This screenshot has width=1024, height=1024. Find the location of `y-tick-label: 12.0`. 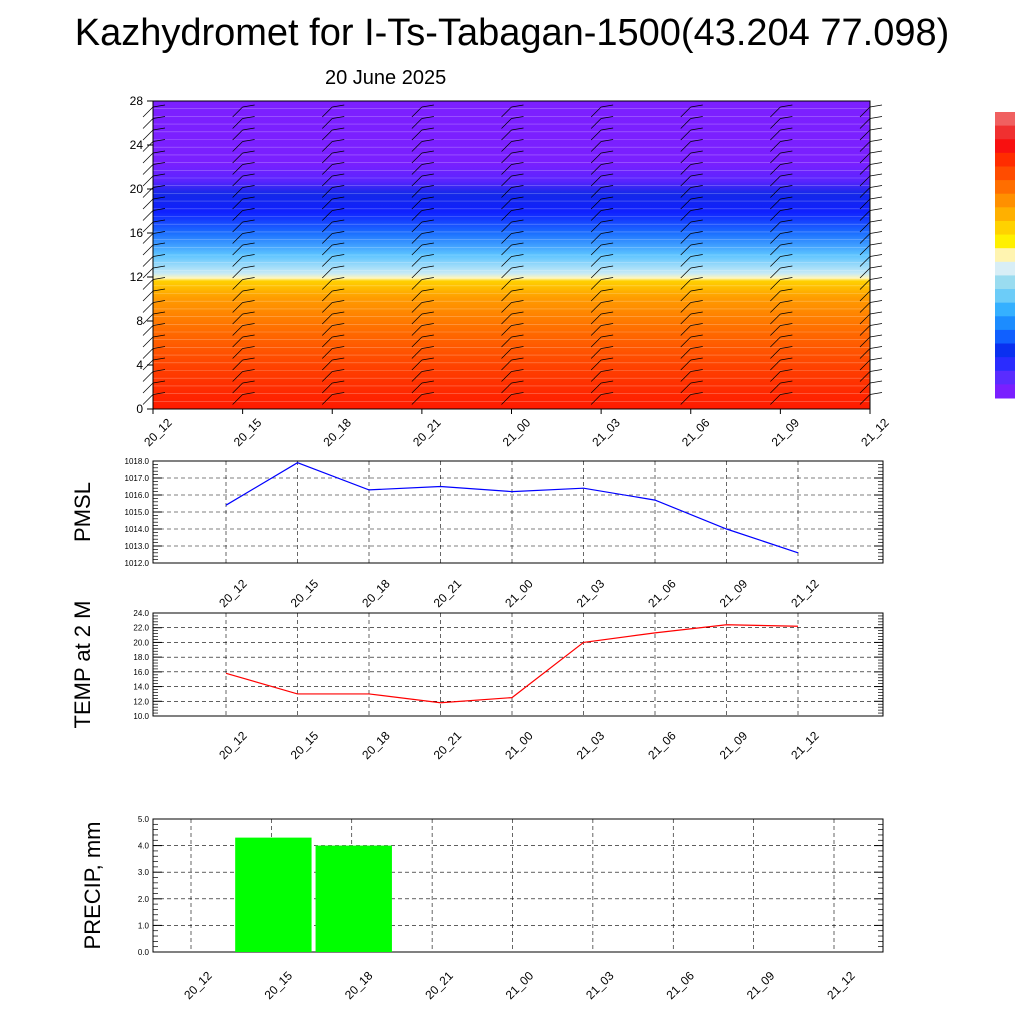

y-tick-label: 12.0 is located at coordinates (141, 701).